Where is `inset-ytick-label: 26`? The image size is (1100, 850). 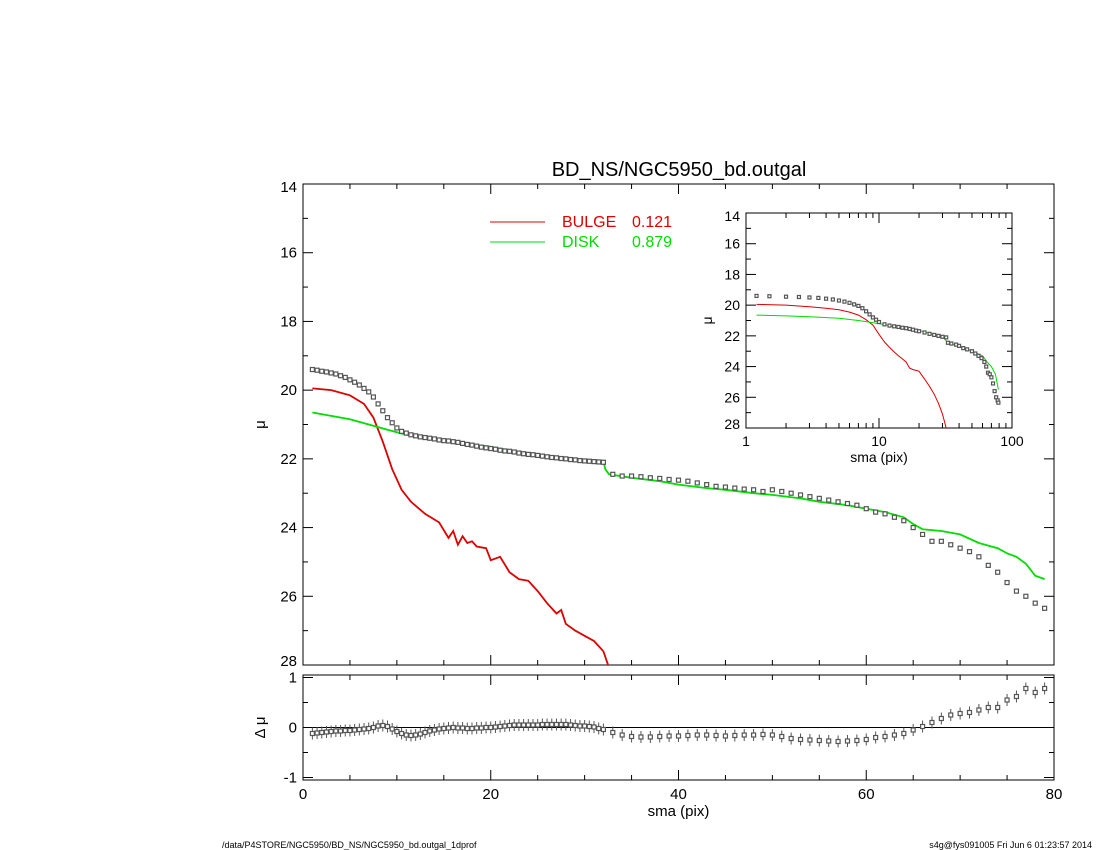 inset-ytick-label: 26 is located at coordinates (732, 397).